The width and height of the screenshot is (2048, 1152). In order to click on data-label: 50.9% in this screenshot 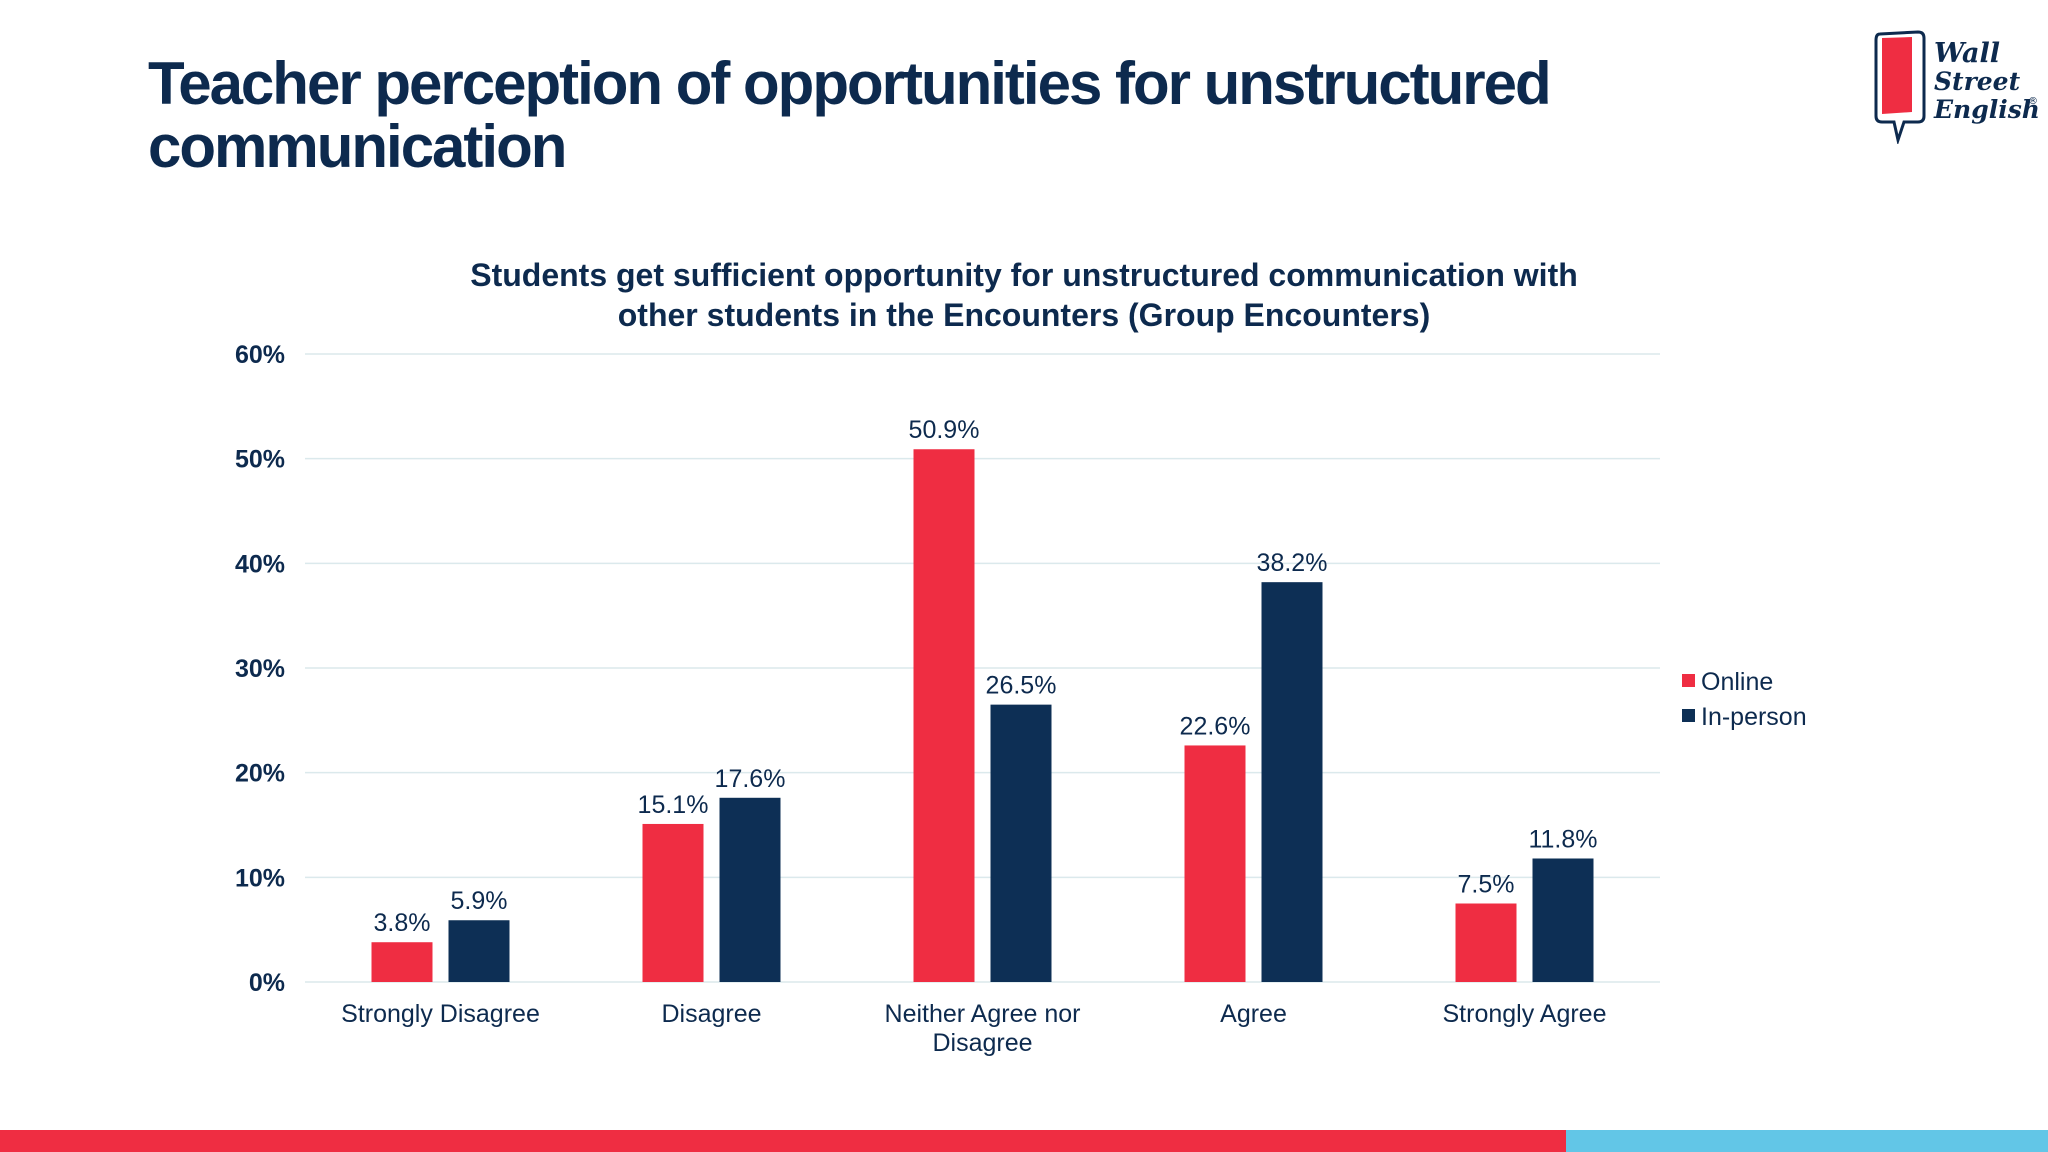, I will do `click(944, 430)`.